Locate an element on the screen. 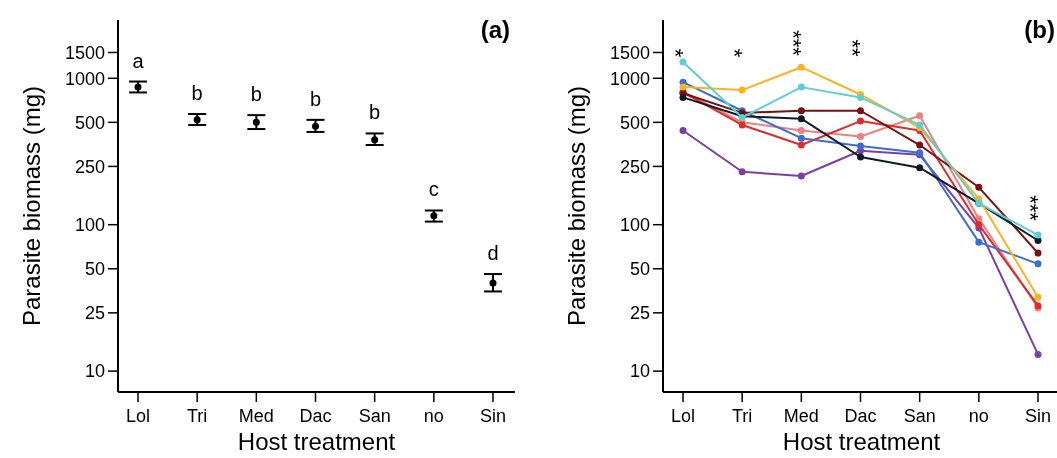 The height and width of the screenshot is (458, 1057). annotation: d is located at coordinates (493, 253).